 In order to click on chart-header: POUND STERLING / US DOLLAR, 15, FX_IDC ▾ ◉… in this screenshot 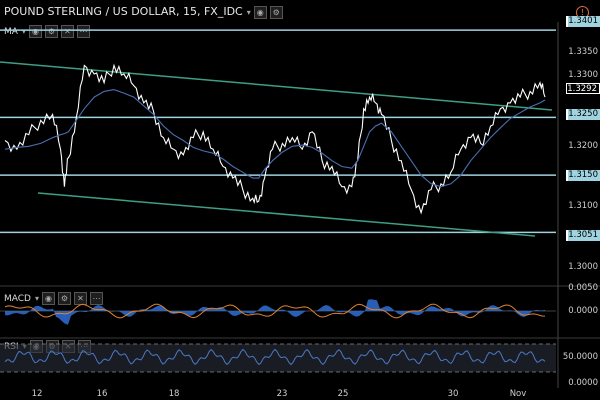, I will do `click(300, 11)`.